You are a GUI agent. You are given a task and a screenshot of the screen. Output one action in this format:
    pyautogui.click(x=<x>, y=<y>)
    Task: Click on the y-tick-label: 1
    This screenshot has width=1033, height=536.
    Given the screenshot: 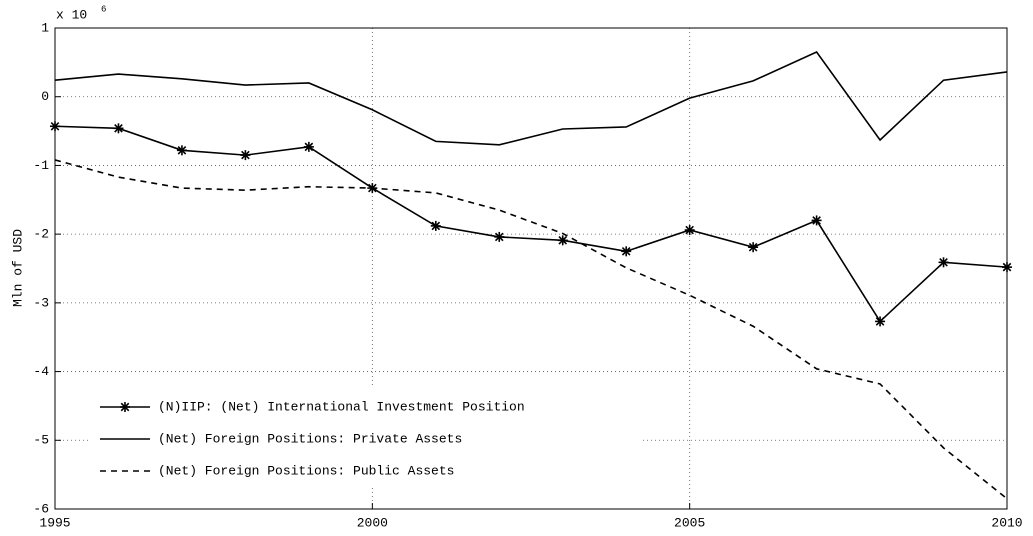 What is the action you would take?
    pyautogui.click(x=45, y=27)
    